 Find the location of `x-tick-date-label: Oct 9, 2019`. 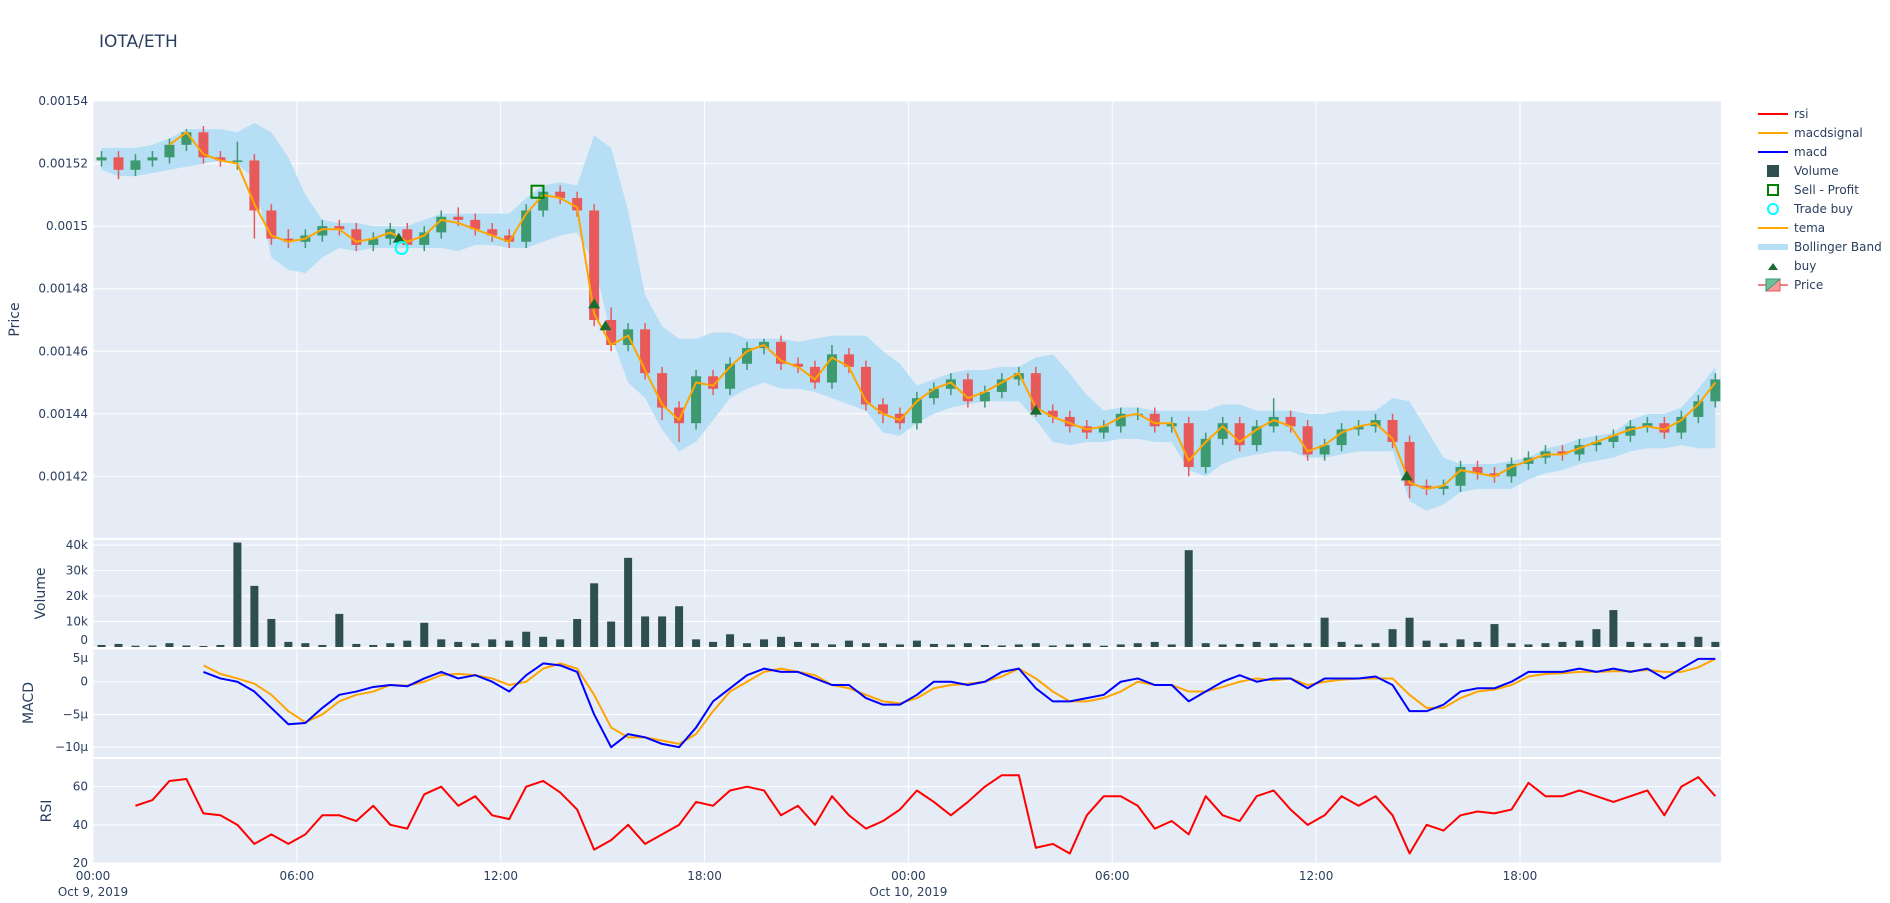

x-tick-date-label: Oct 9, 2019 is located at coordinates (93, 892).